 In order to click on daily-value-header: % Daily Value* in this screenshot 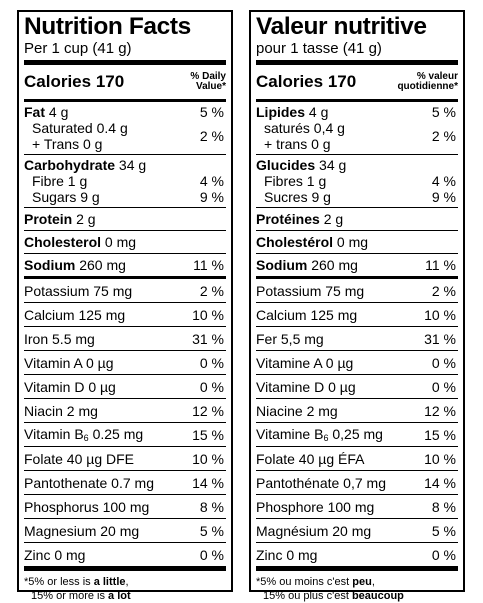, I will do `click(208, 81)`.